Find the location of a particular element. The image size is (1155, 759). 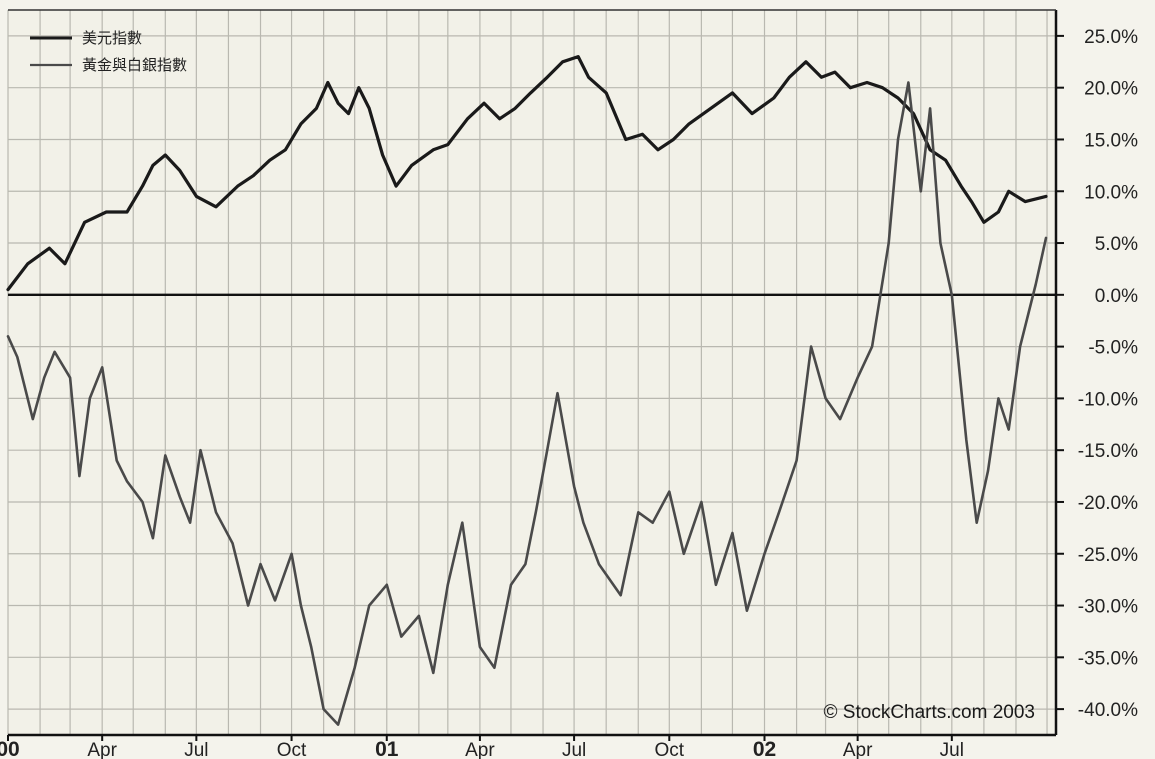

y-tick-label: -25.0% is located at coordinates (1108, 555).